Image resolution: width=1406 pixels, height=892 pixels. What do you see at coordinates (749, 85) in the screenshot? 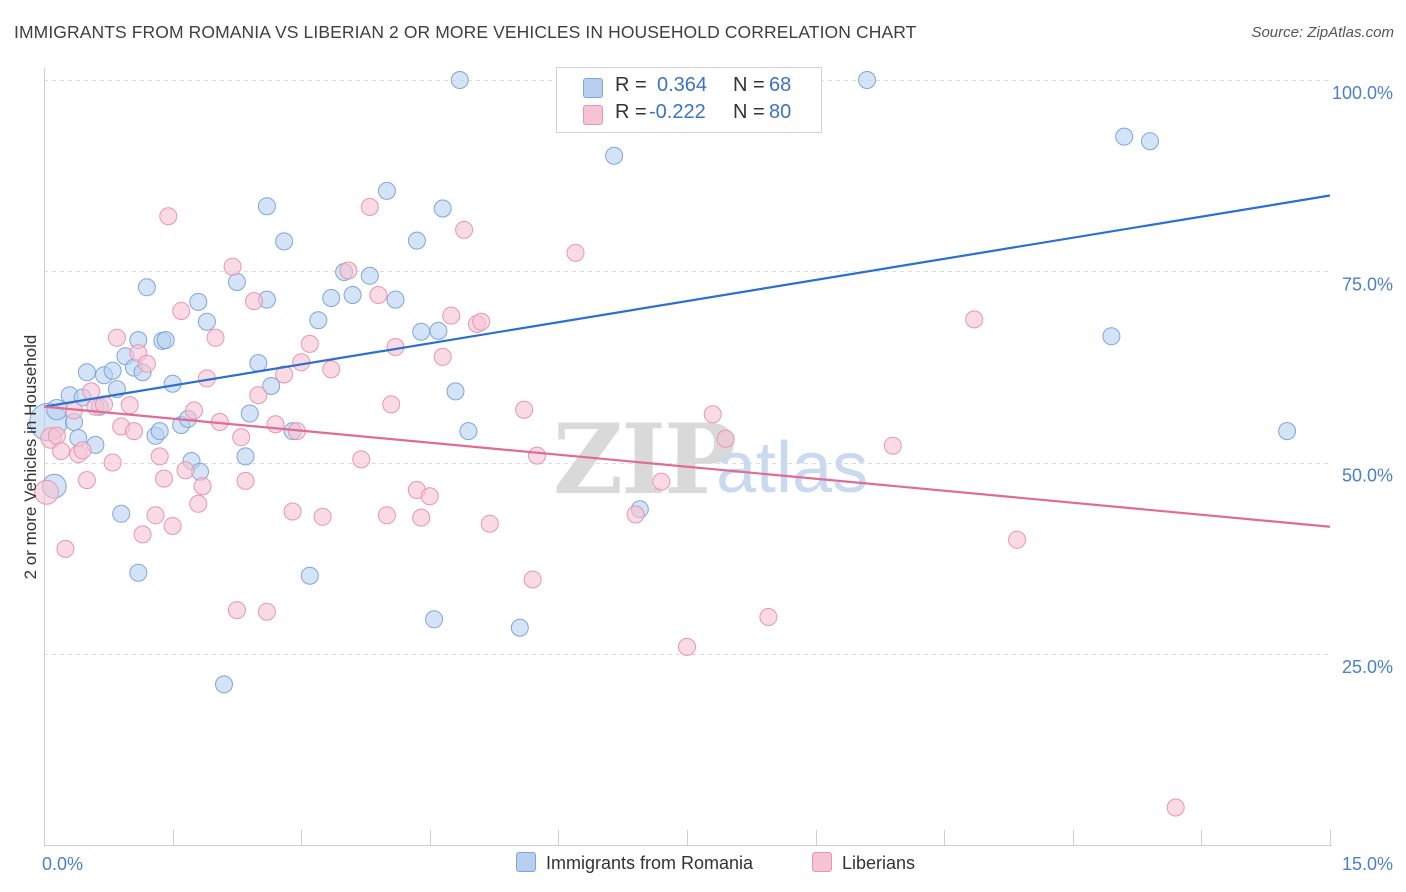
I see `legend-n-label: N =` at bounding box center [749, 85].